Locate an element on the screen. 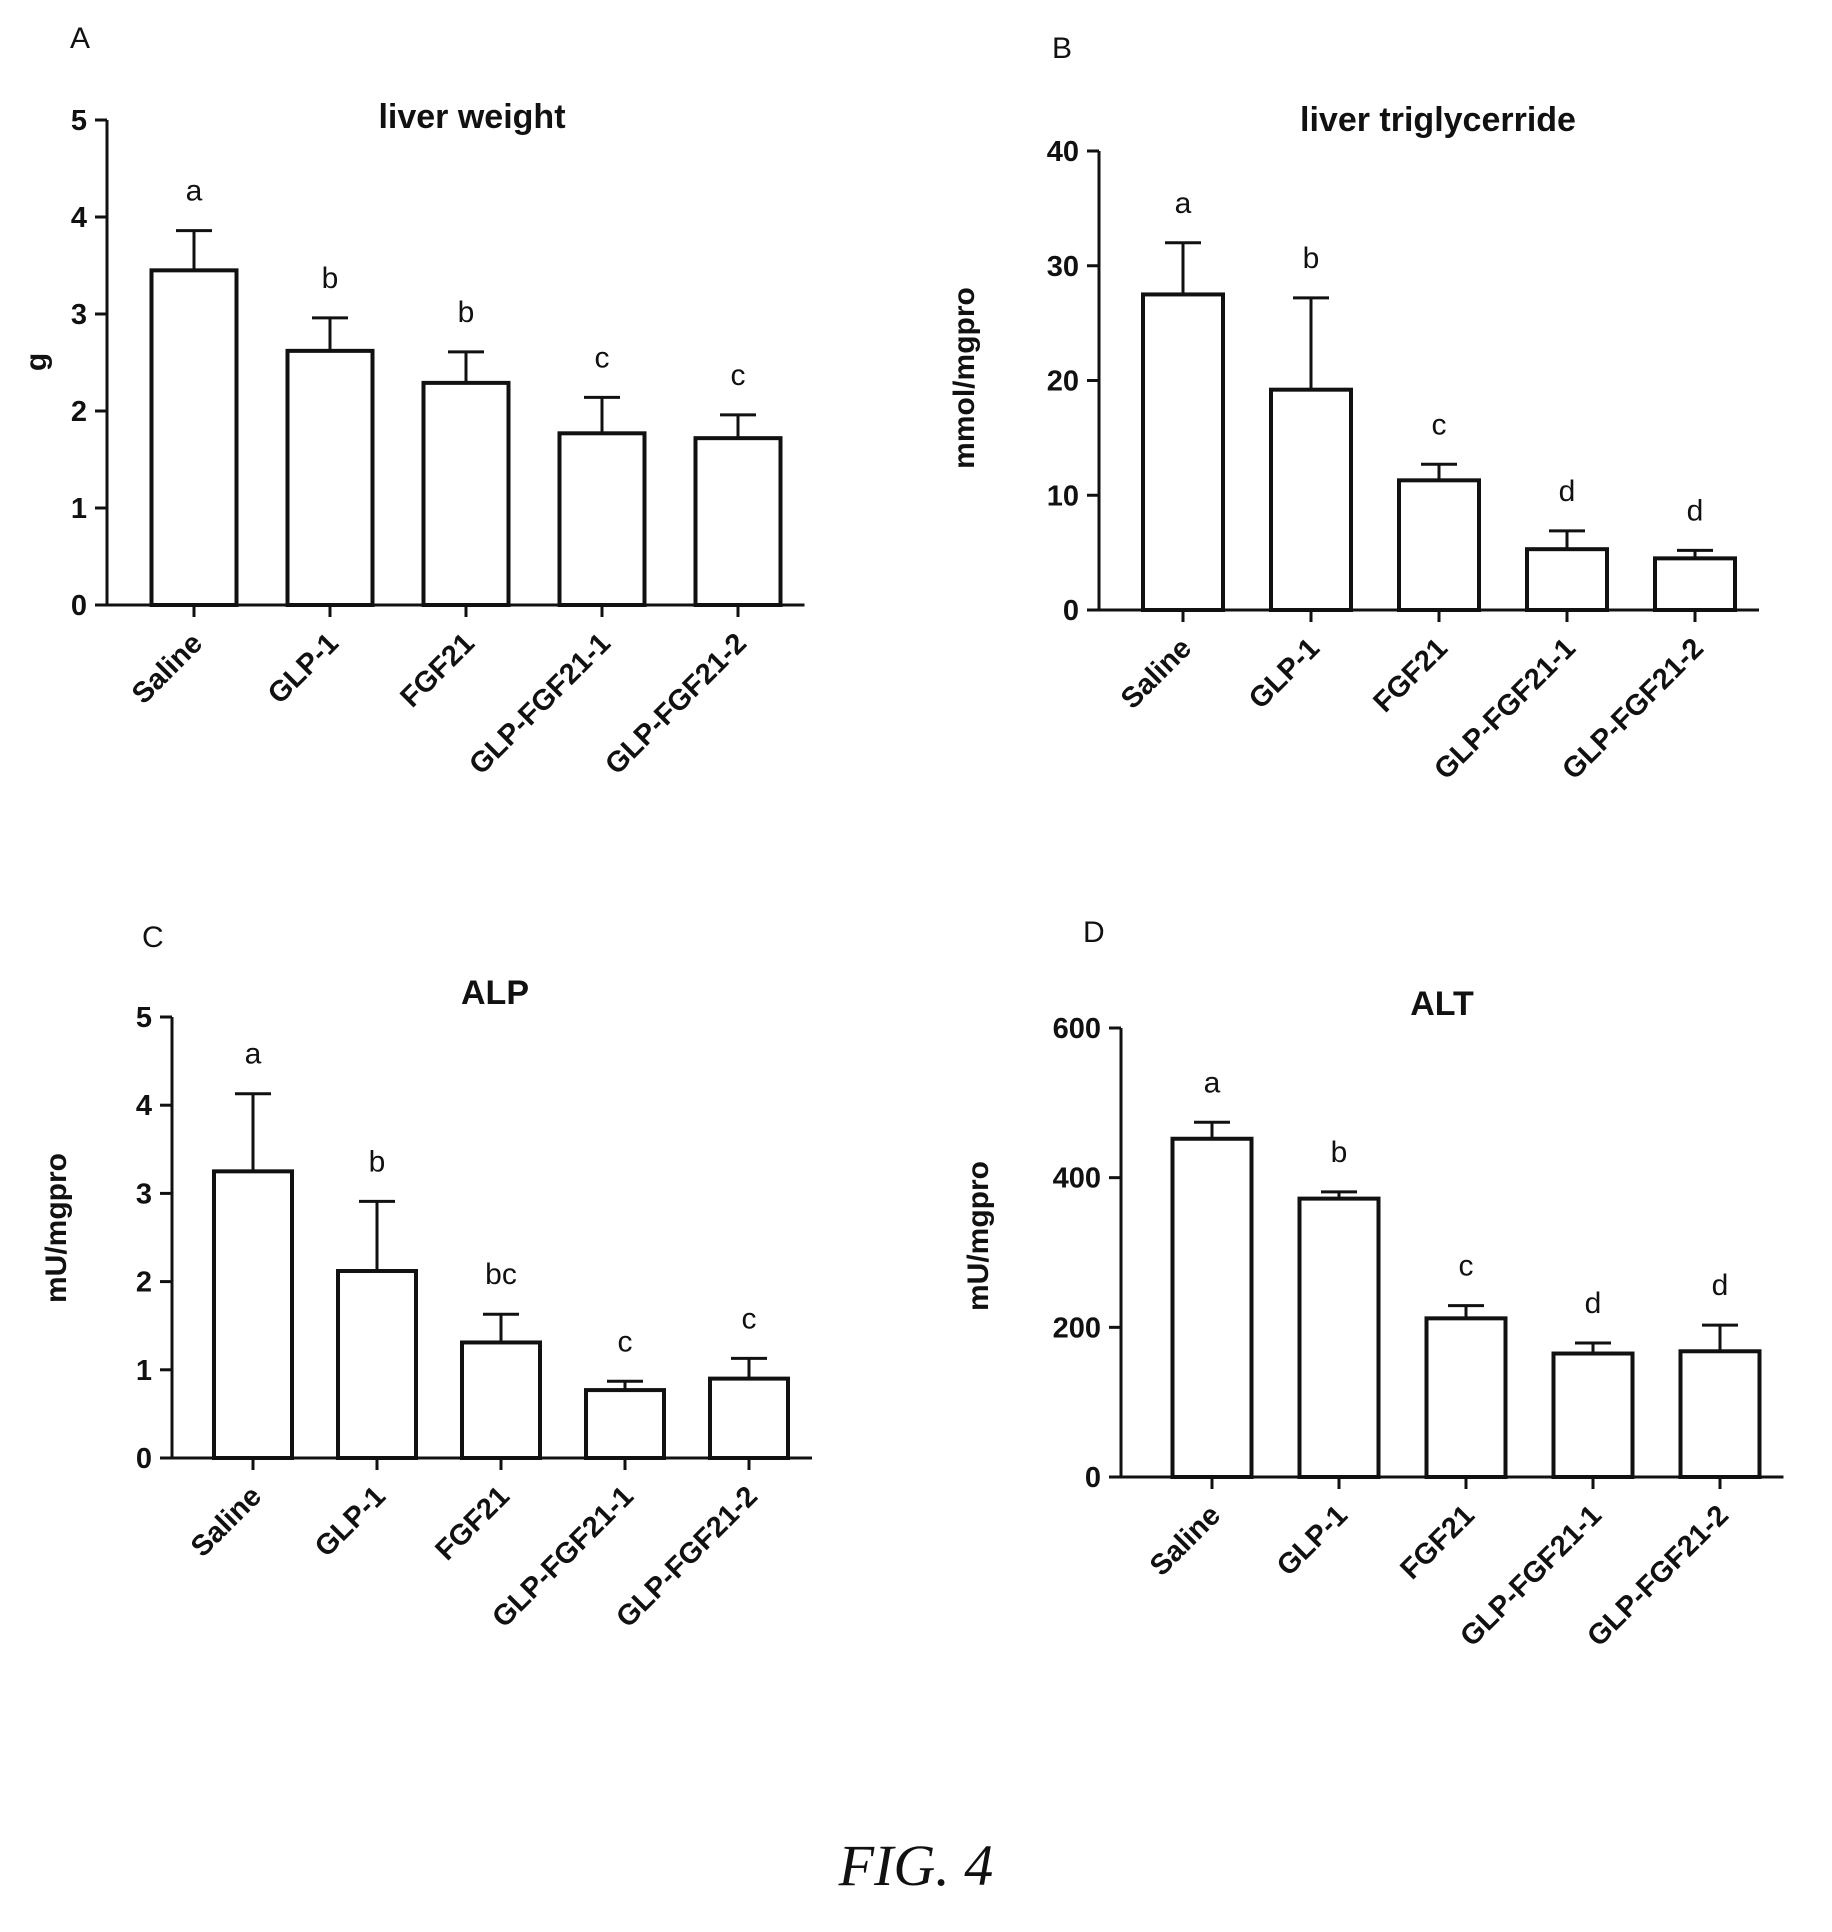 This screenshot has width=1832, height=1932. panel-a-y-axis-label: g is located at coordinates (36, 362).